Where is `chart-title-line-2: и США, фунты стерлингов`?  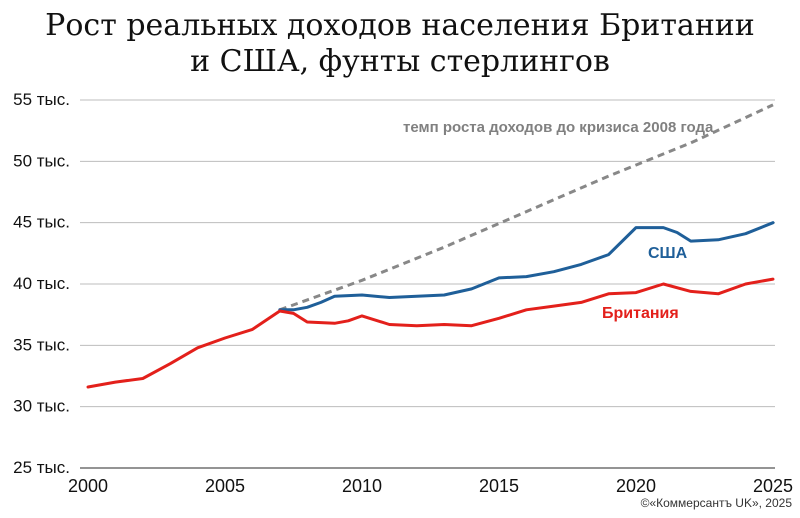 chart-title-line-2: и США, фунты стерлингов is located at coordinates (400, 61).